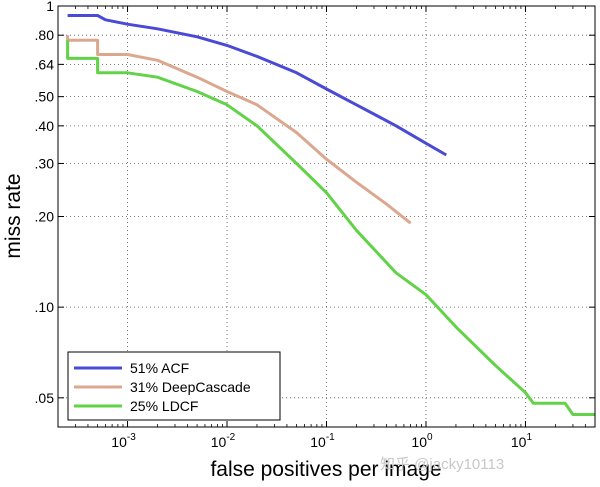  I want to click on x-tick-label: 10¹, so click(522, 441).